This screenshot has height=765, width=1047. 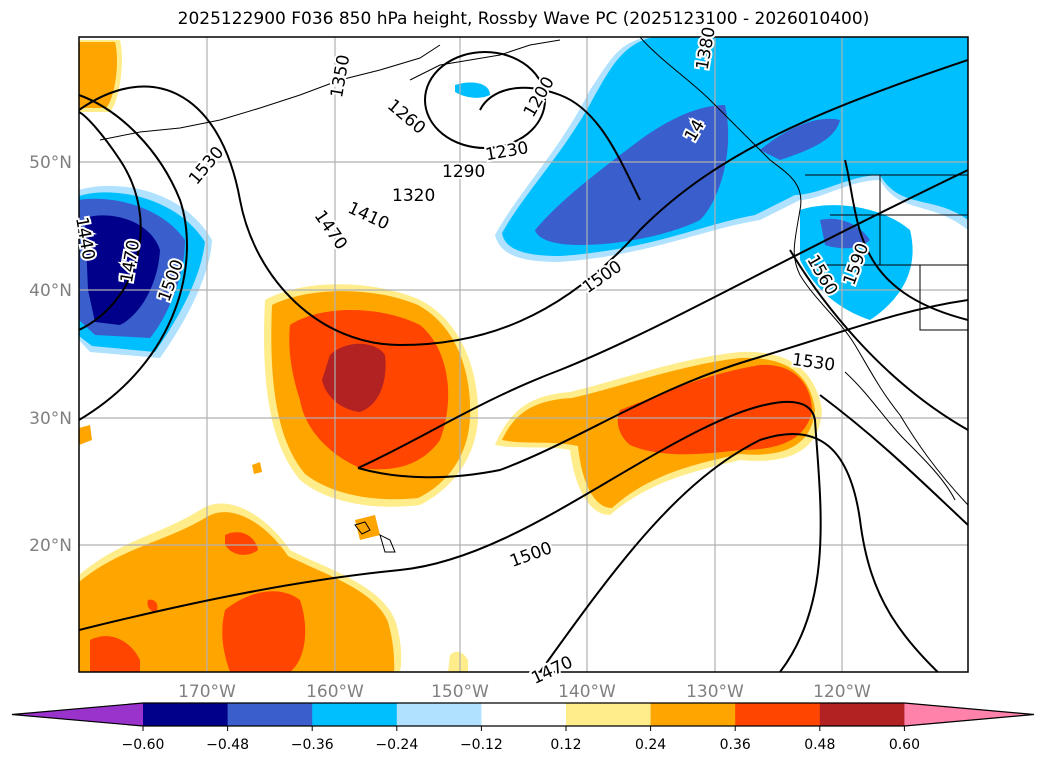 I want to click on negative-anomaly-west, so click(x=145, y=271).